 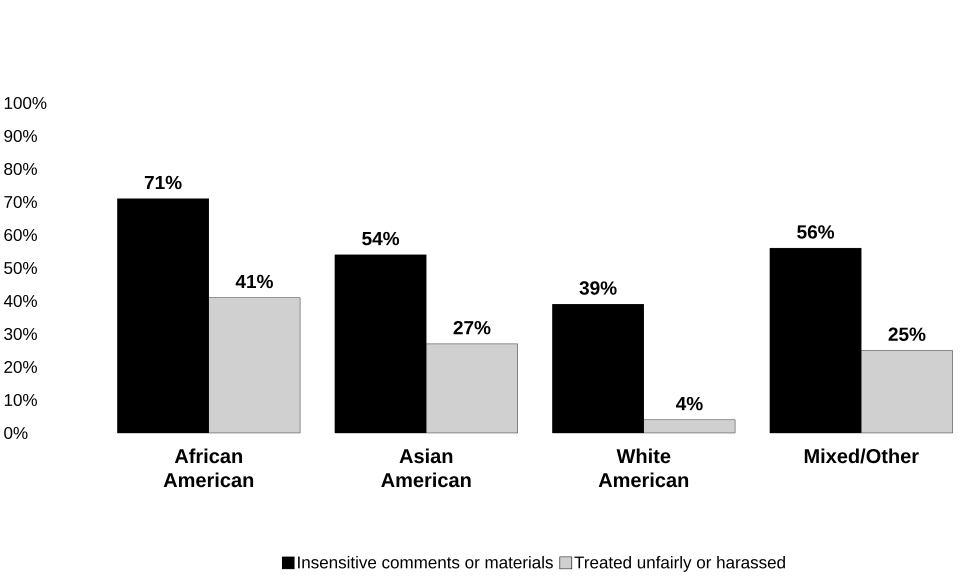 What do you see at coordinates (20, 202) in the screenshot?
I see `y-tick-label: 70%` at bounding box center [20, 202].